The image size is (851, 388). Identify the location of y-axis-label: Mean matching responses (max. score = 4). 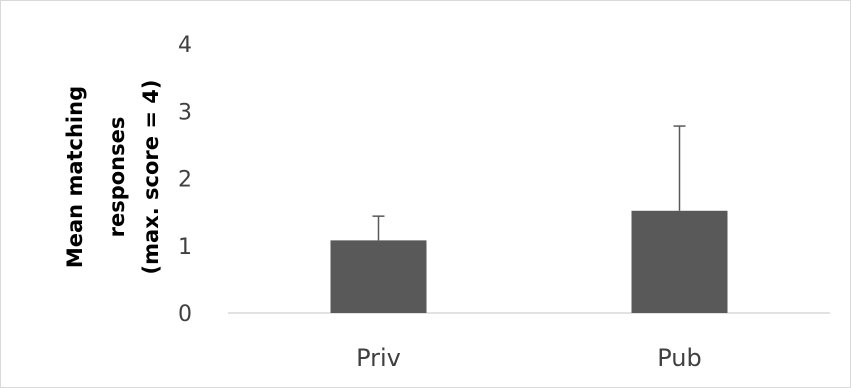
(113, 177).